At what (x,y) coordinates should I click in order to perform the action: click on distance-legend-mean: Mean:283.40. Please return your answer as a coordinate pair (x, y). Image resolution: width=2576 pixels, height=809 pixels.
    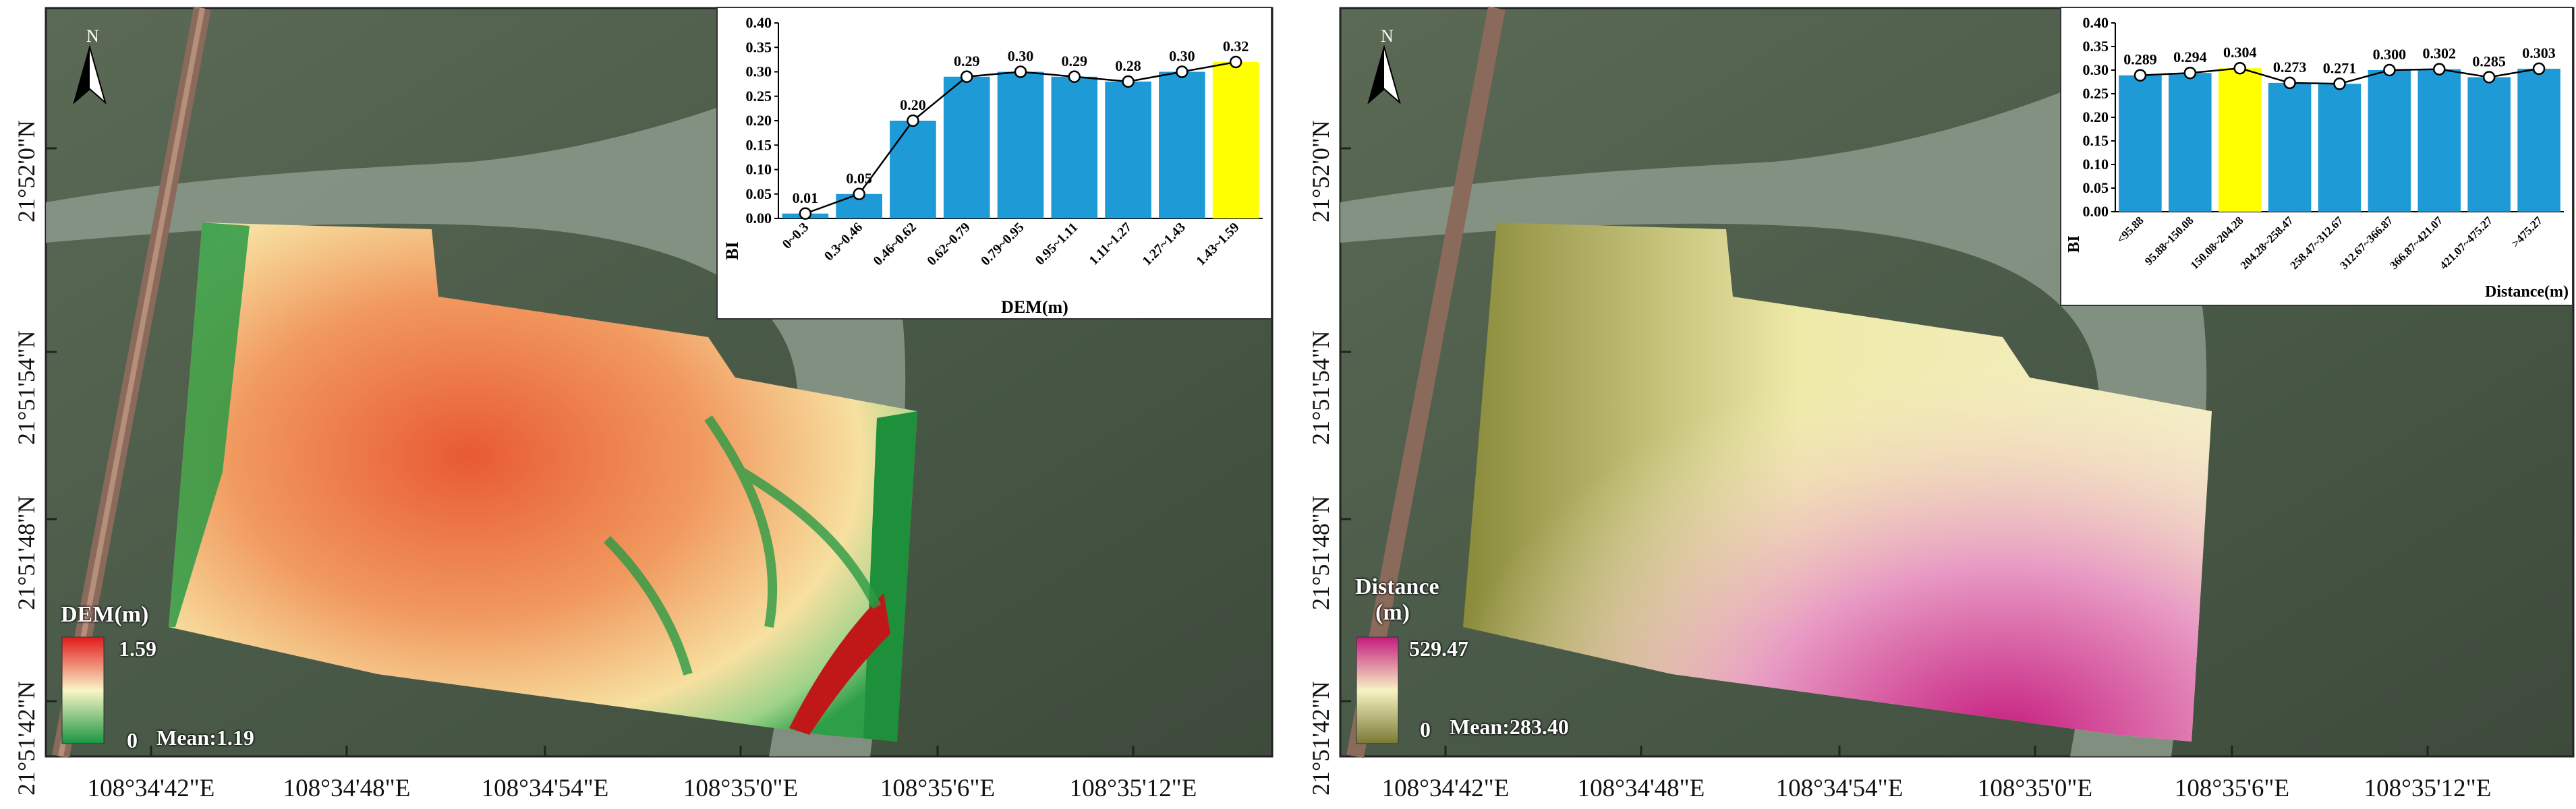
    Looking at the image, I should click on (1509, 727).